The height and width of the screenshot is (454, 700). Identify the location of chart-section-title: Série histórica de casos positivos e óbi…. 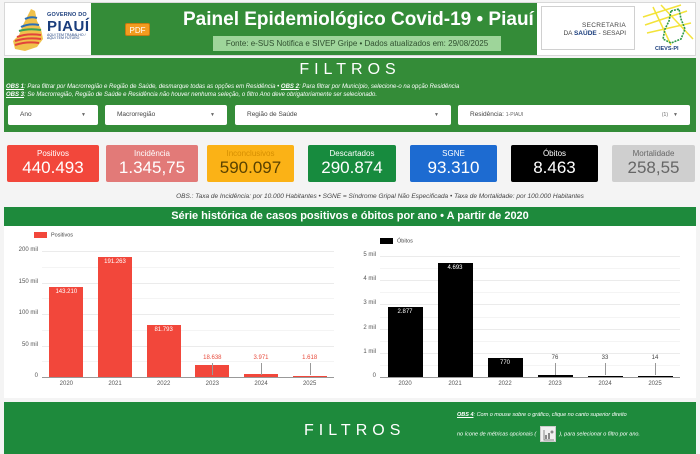
(350, 216).